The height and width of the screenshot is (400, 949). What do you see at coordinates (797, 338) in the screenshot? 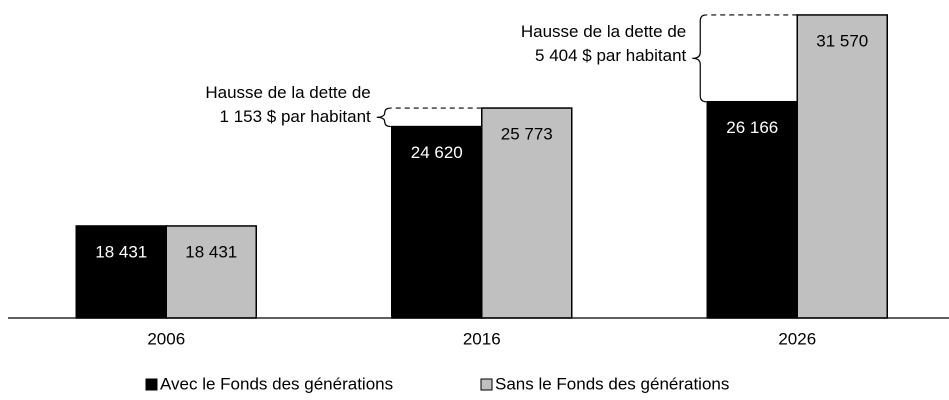
I see `x-tick-label: 2026` at bounding box center [797, 338].